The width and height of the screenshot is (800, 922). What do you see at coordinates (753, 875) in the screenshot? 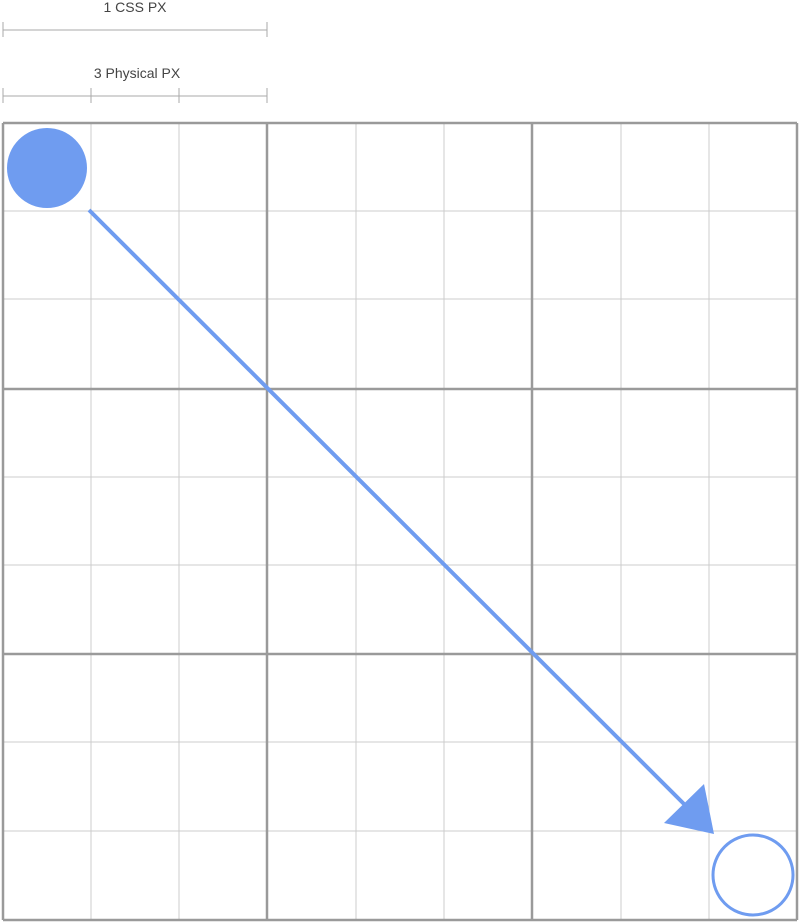
I see `end-point-outline-circle` at bounding box center [753, 875].